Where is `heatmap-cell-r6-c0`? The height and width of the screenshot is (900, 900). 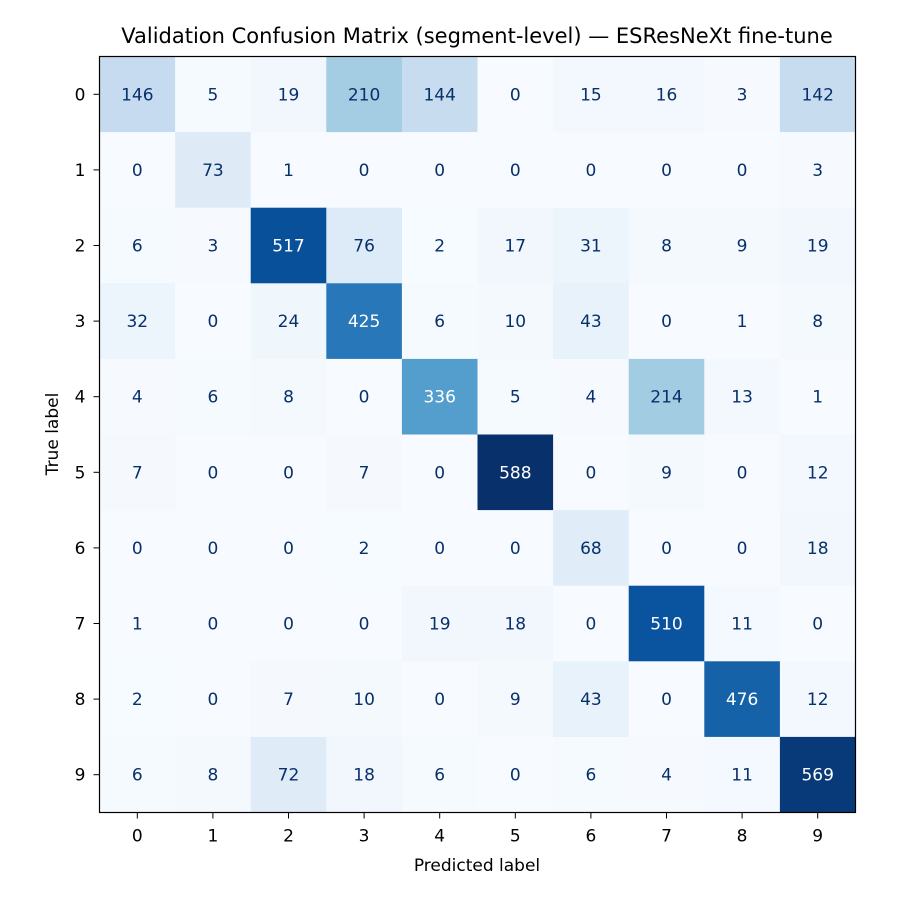
heatmap-cell-r6-c0 is located at coordinates (137, 548).